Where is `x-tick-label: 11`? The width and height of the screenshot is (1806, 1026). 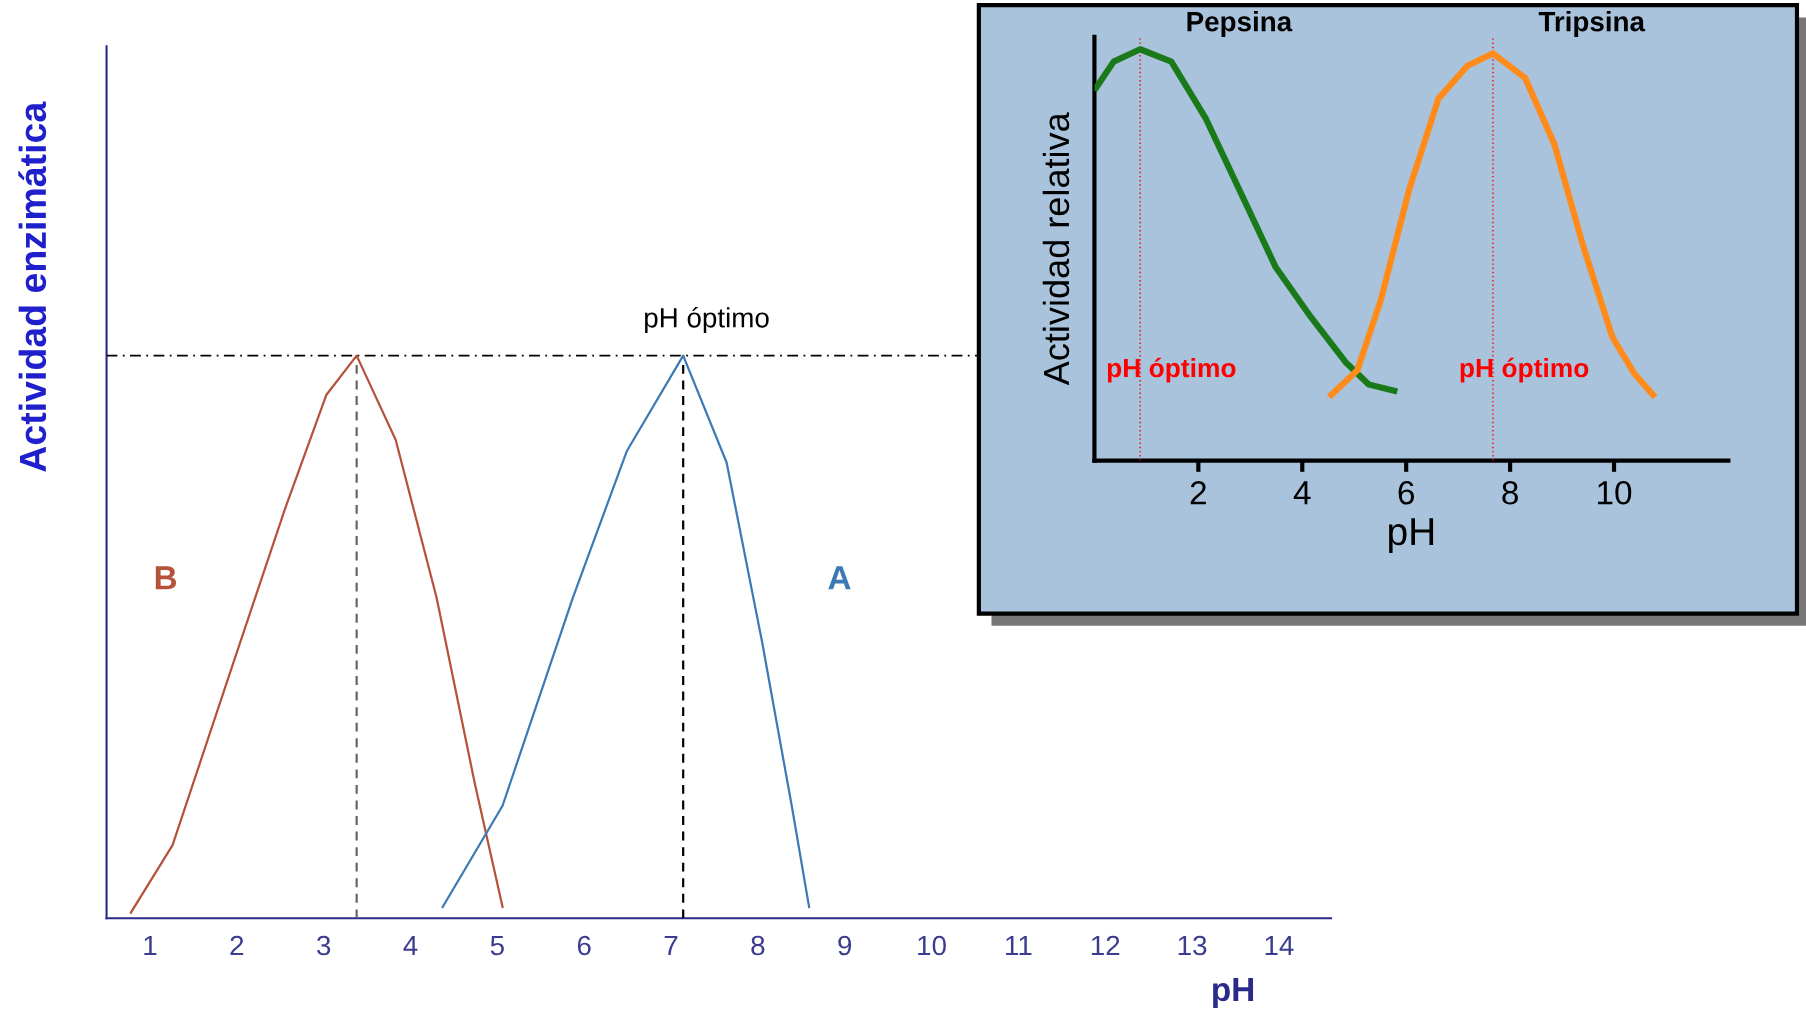
x-tick-label: 11 is located at coordinates (1019, 945).